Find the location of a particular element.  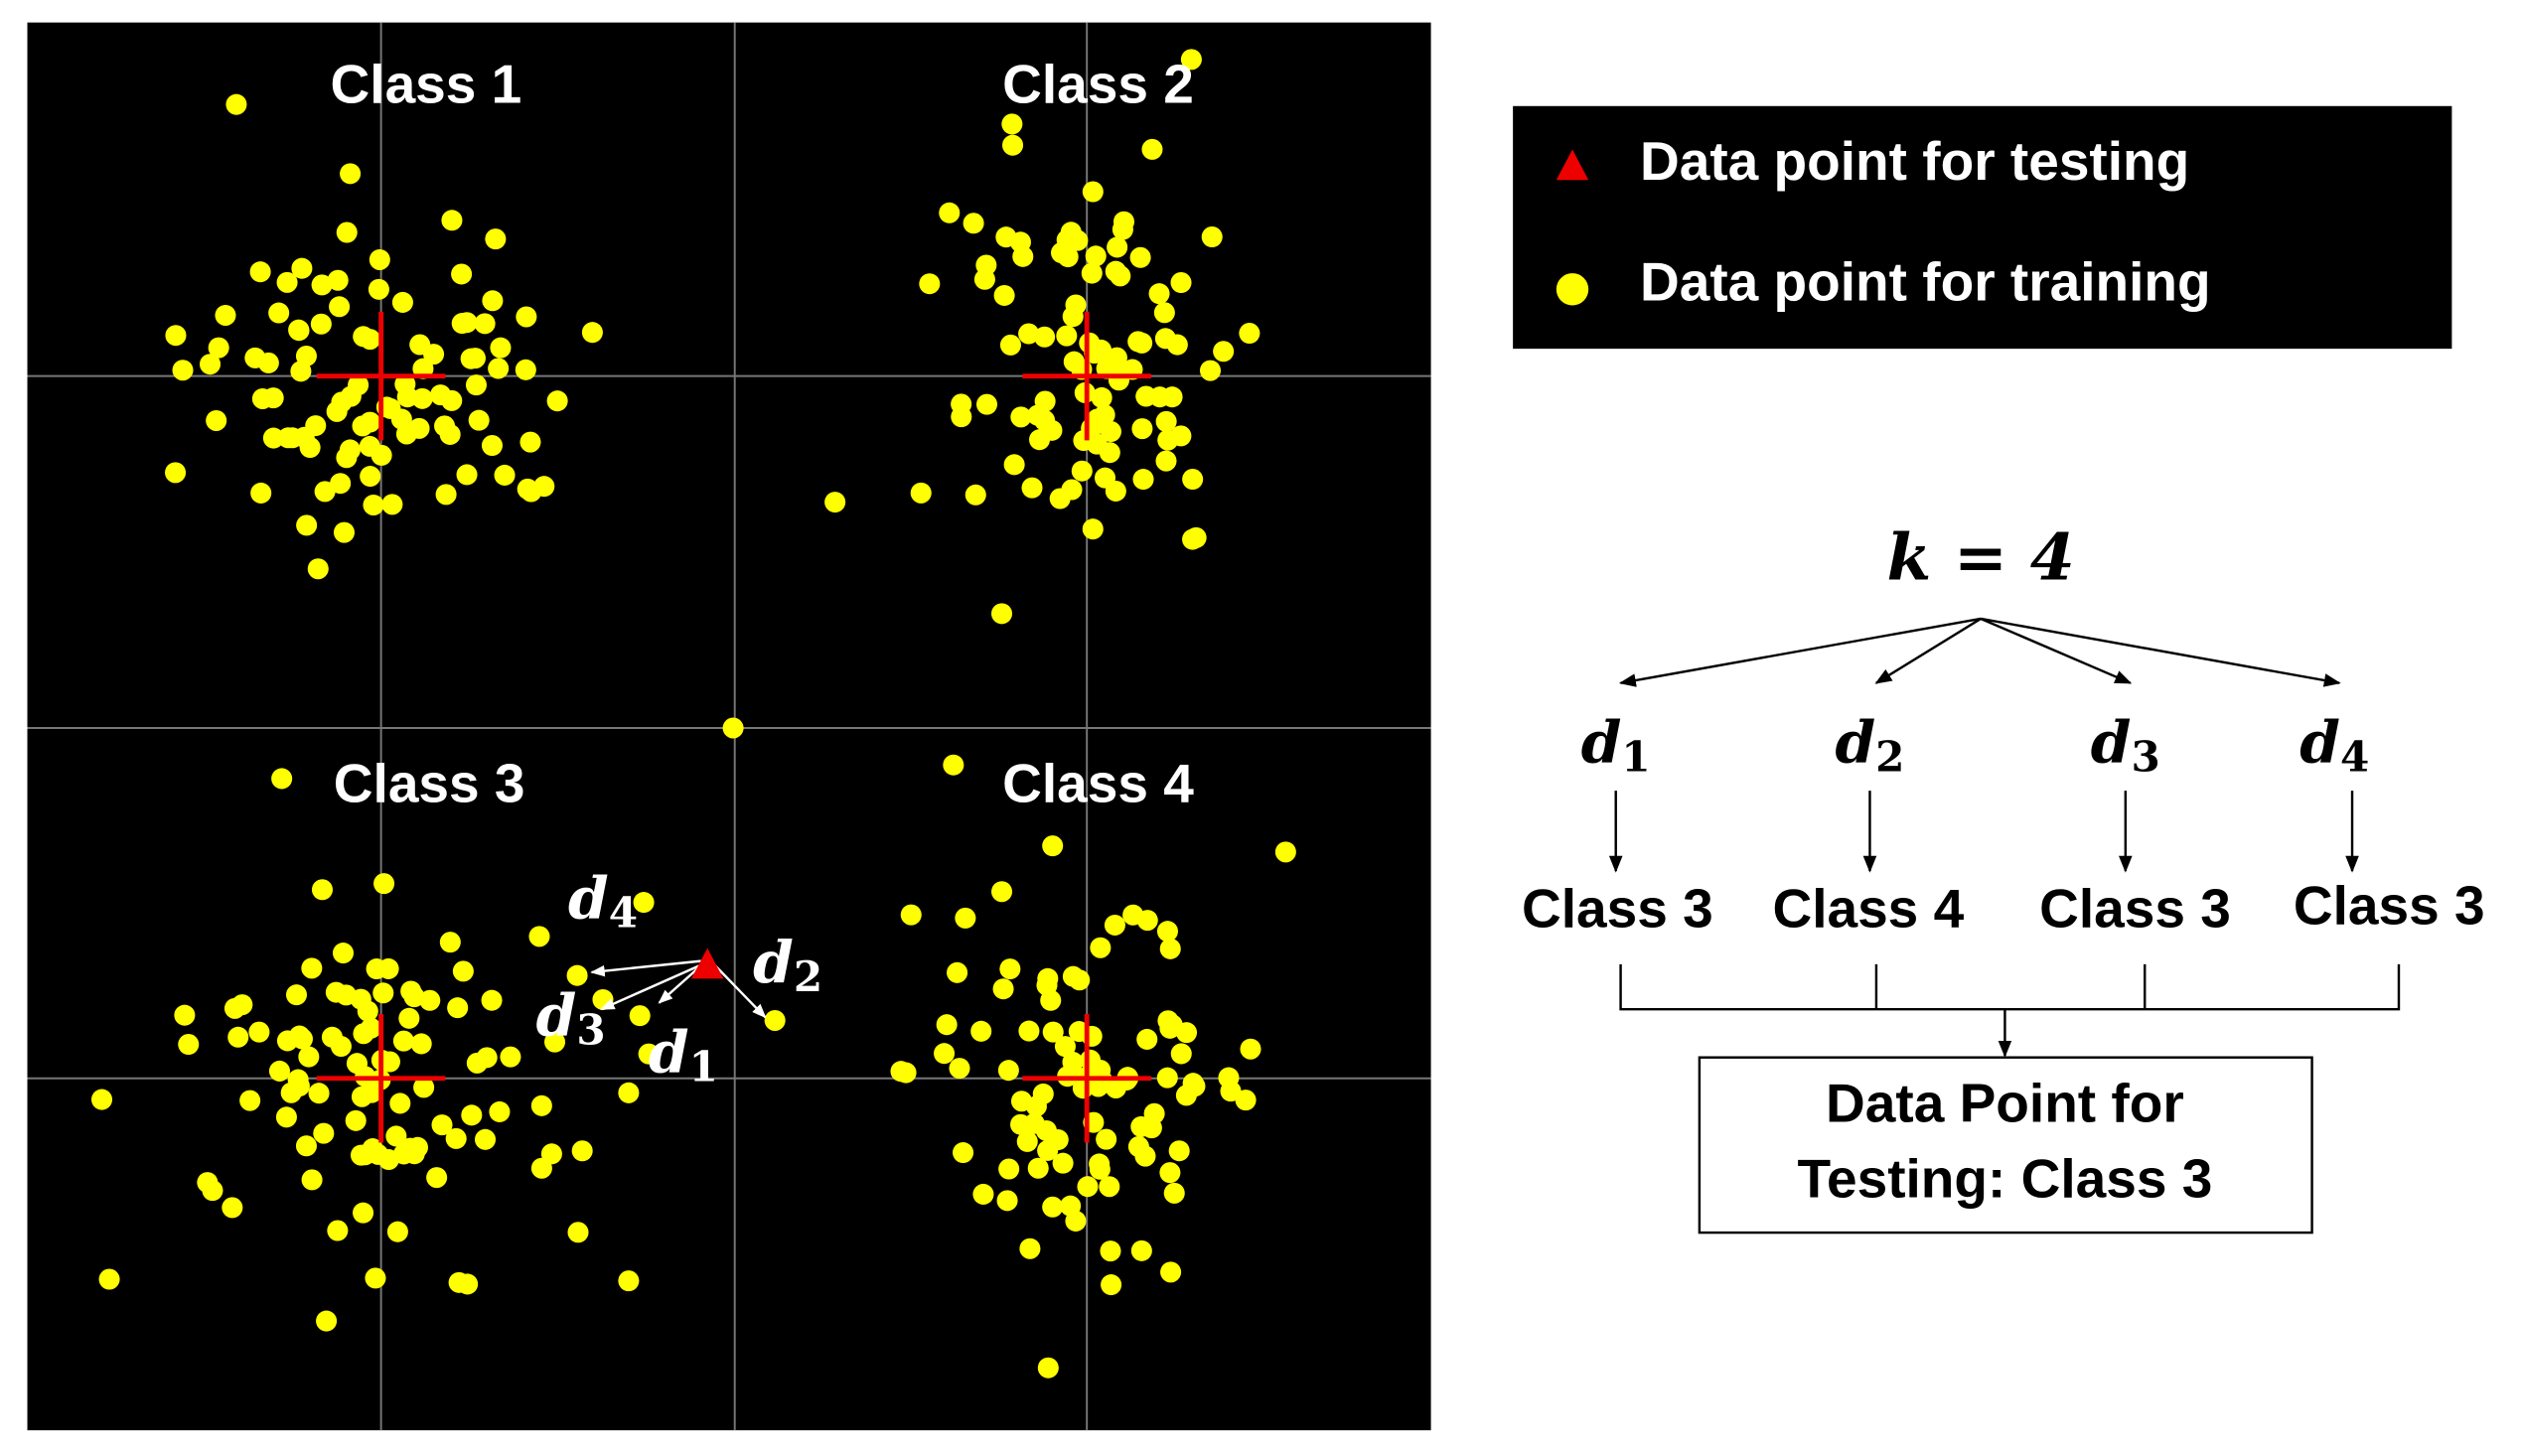

class-label: Class 1 is located at coordinates (426, 84).